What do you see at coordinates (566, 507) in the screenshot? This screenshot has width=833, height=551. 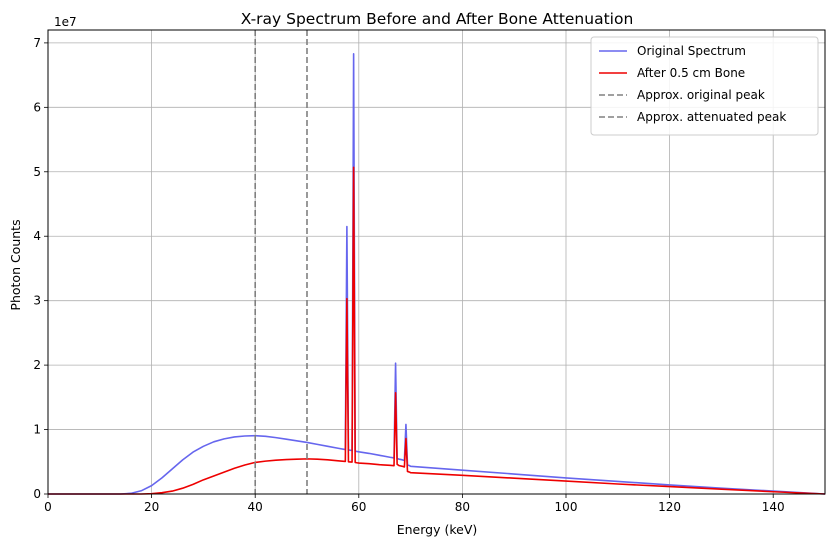 I see `x-tick-label: 100` at bounding box center [566, 507].